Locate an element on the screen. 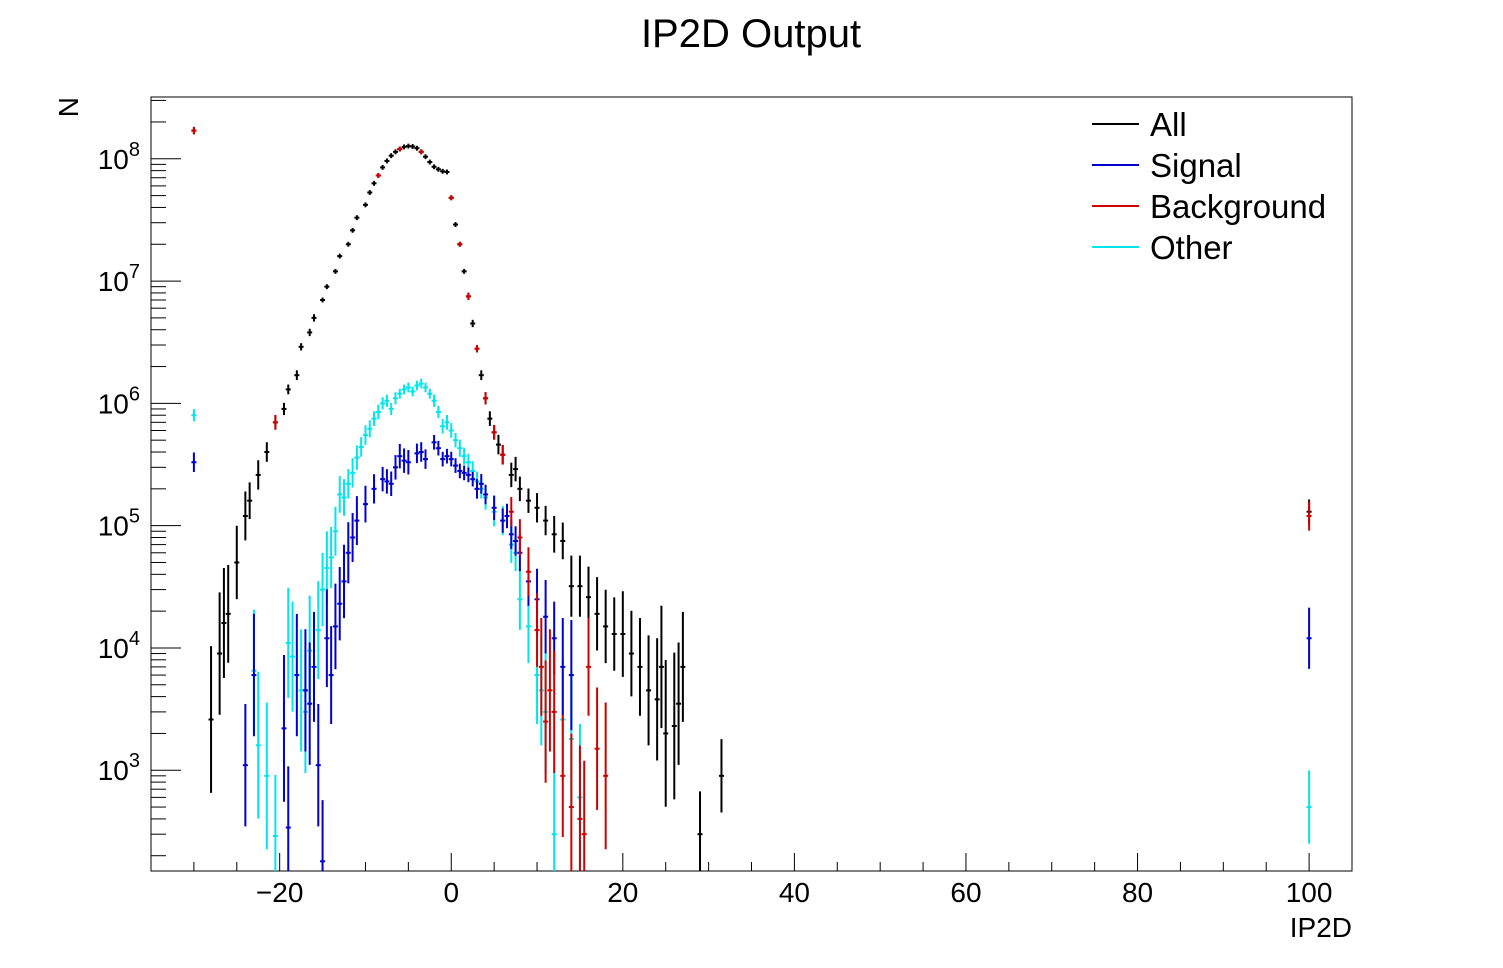 The image size is (1503, 968). y-tick-label: 10⁷ is located at coordinates (119, 279).